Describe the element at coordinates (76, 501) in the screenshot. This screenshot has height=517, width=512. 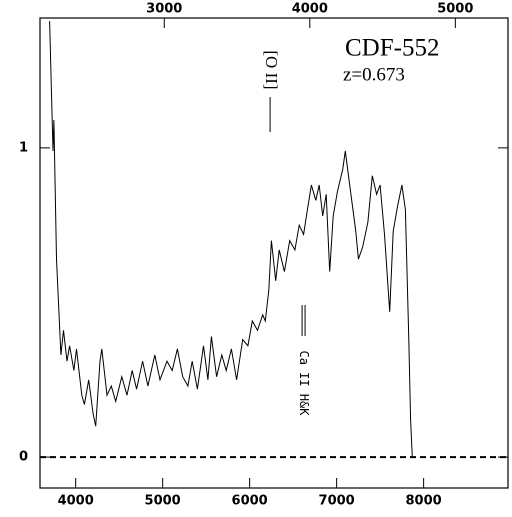
I see `x-tick-label: 4000` at that location.